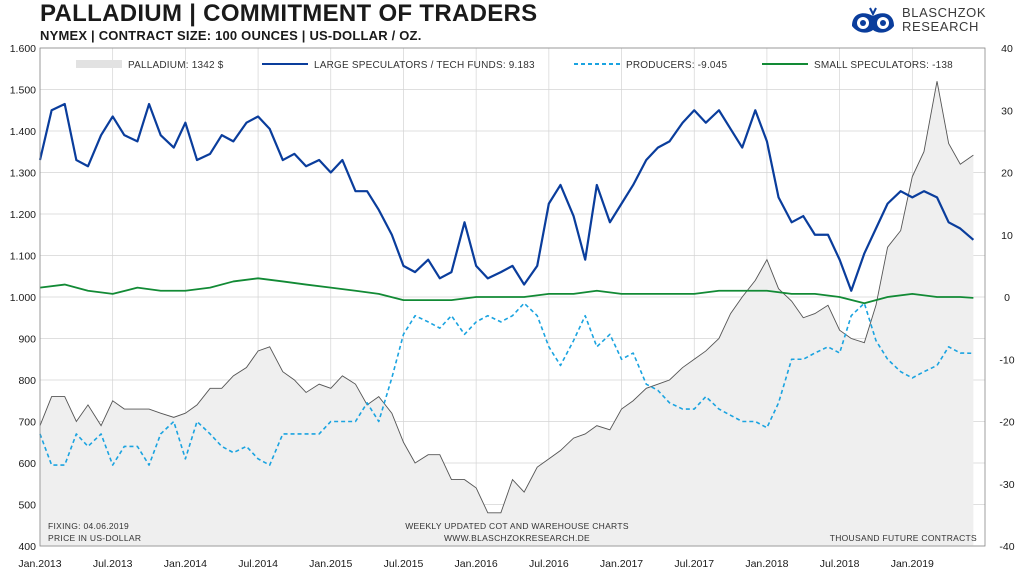  I want to click on right-tick-label: -30, so click(1006, 485).